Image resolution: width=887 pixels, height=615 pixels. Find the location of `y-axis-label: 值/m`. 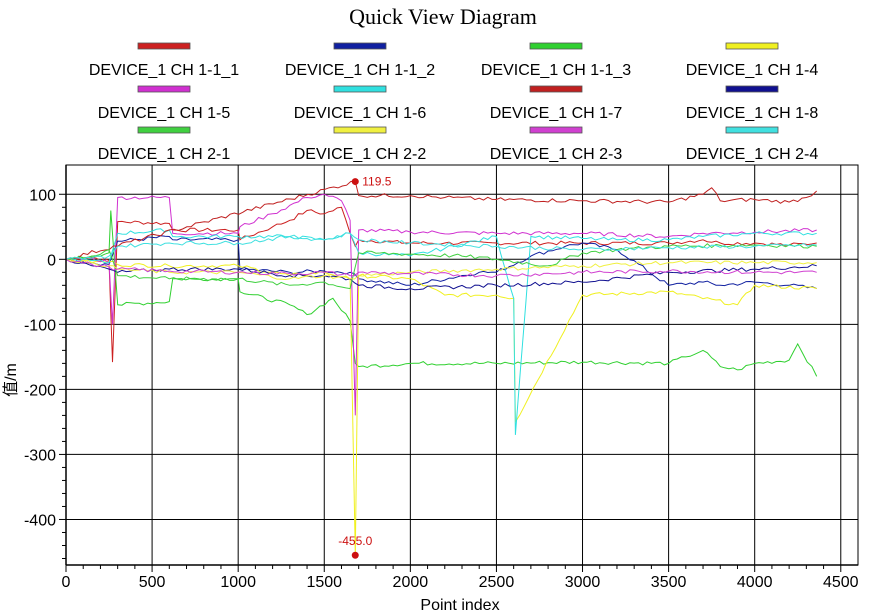

y-axis-label: 值/m is located at coordinates (11, 380).